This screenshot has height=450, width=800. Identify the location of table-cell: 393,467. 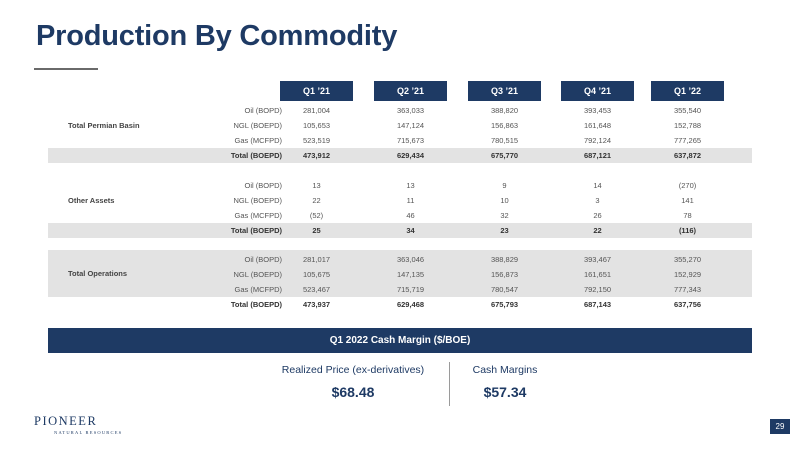
(597, 259).